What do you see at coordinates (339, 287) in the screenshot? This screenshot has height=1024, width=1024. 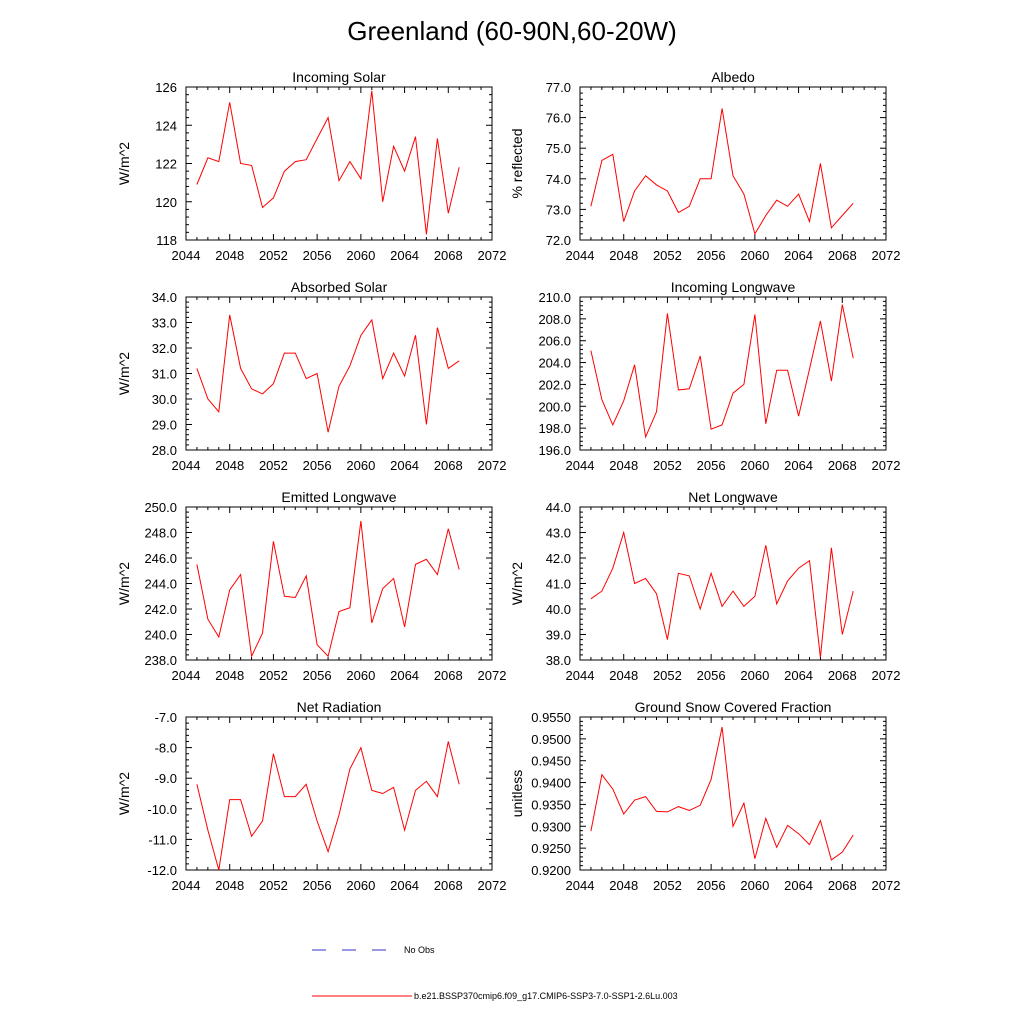 I see `panel-title: Absorbed Solar` at bounding box center [339, 287].